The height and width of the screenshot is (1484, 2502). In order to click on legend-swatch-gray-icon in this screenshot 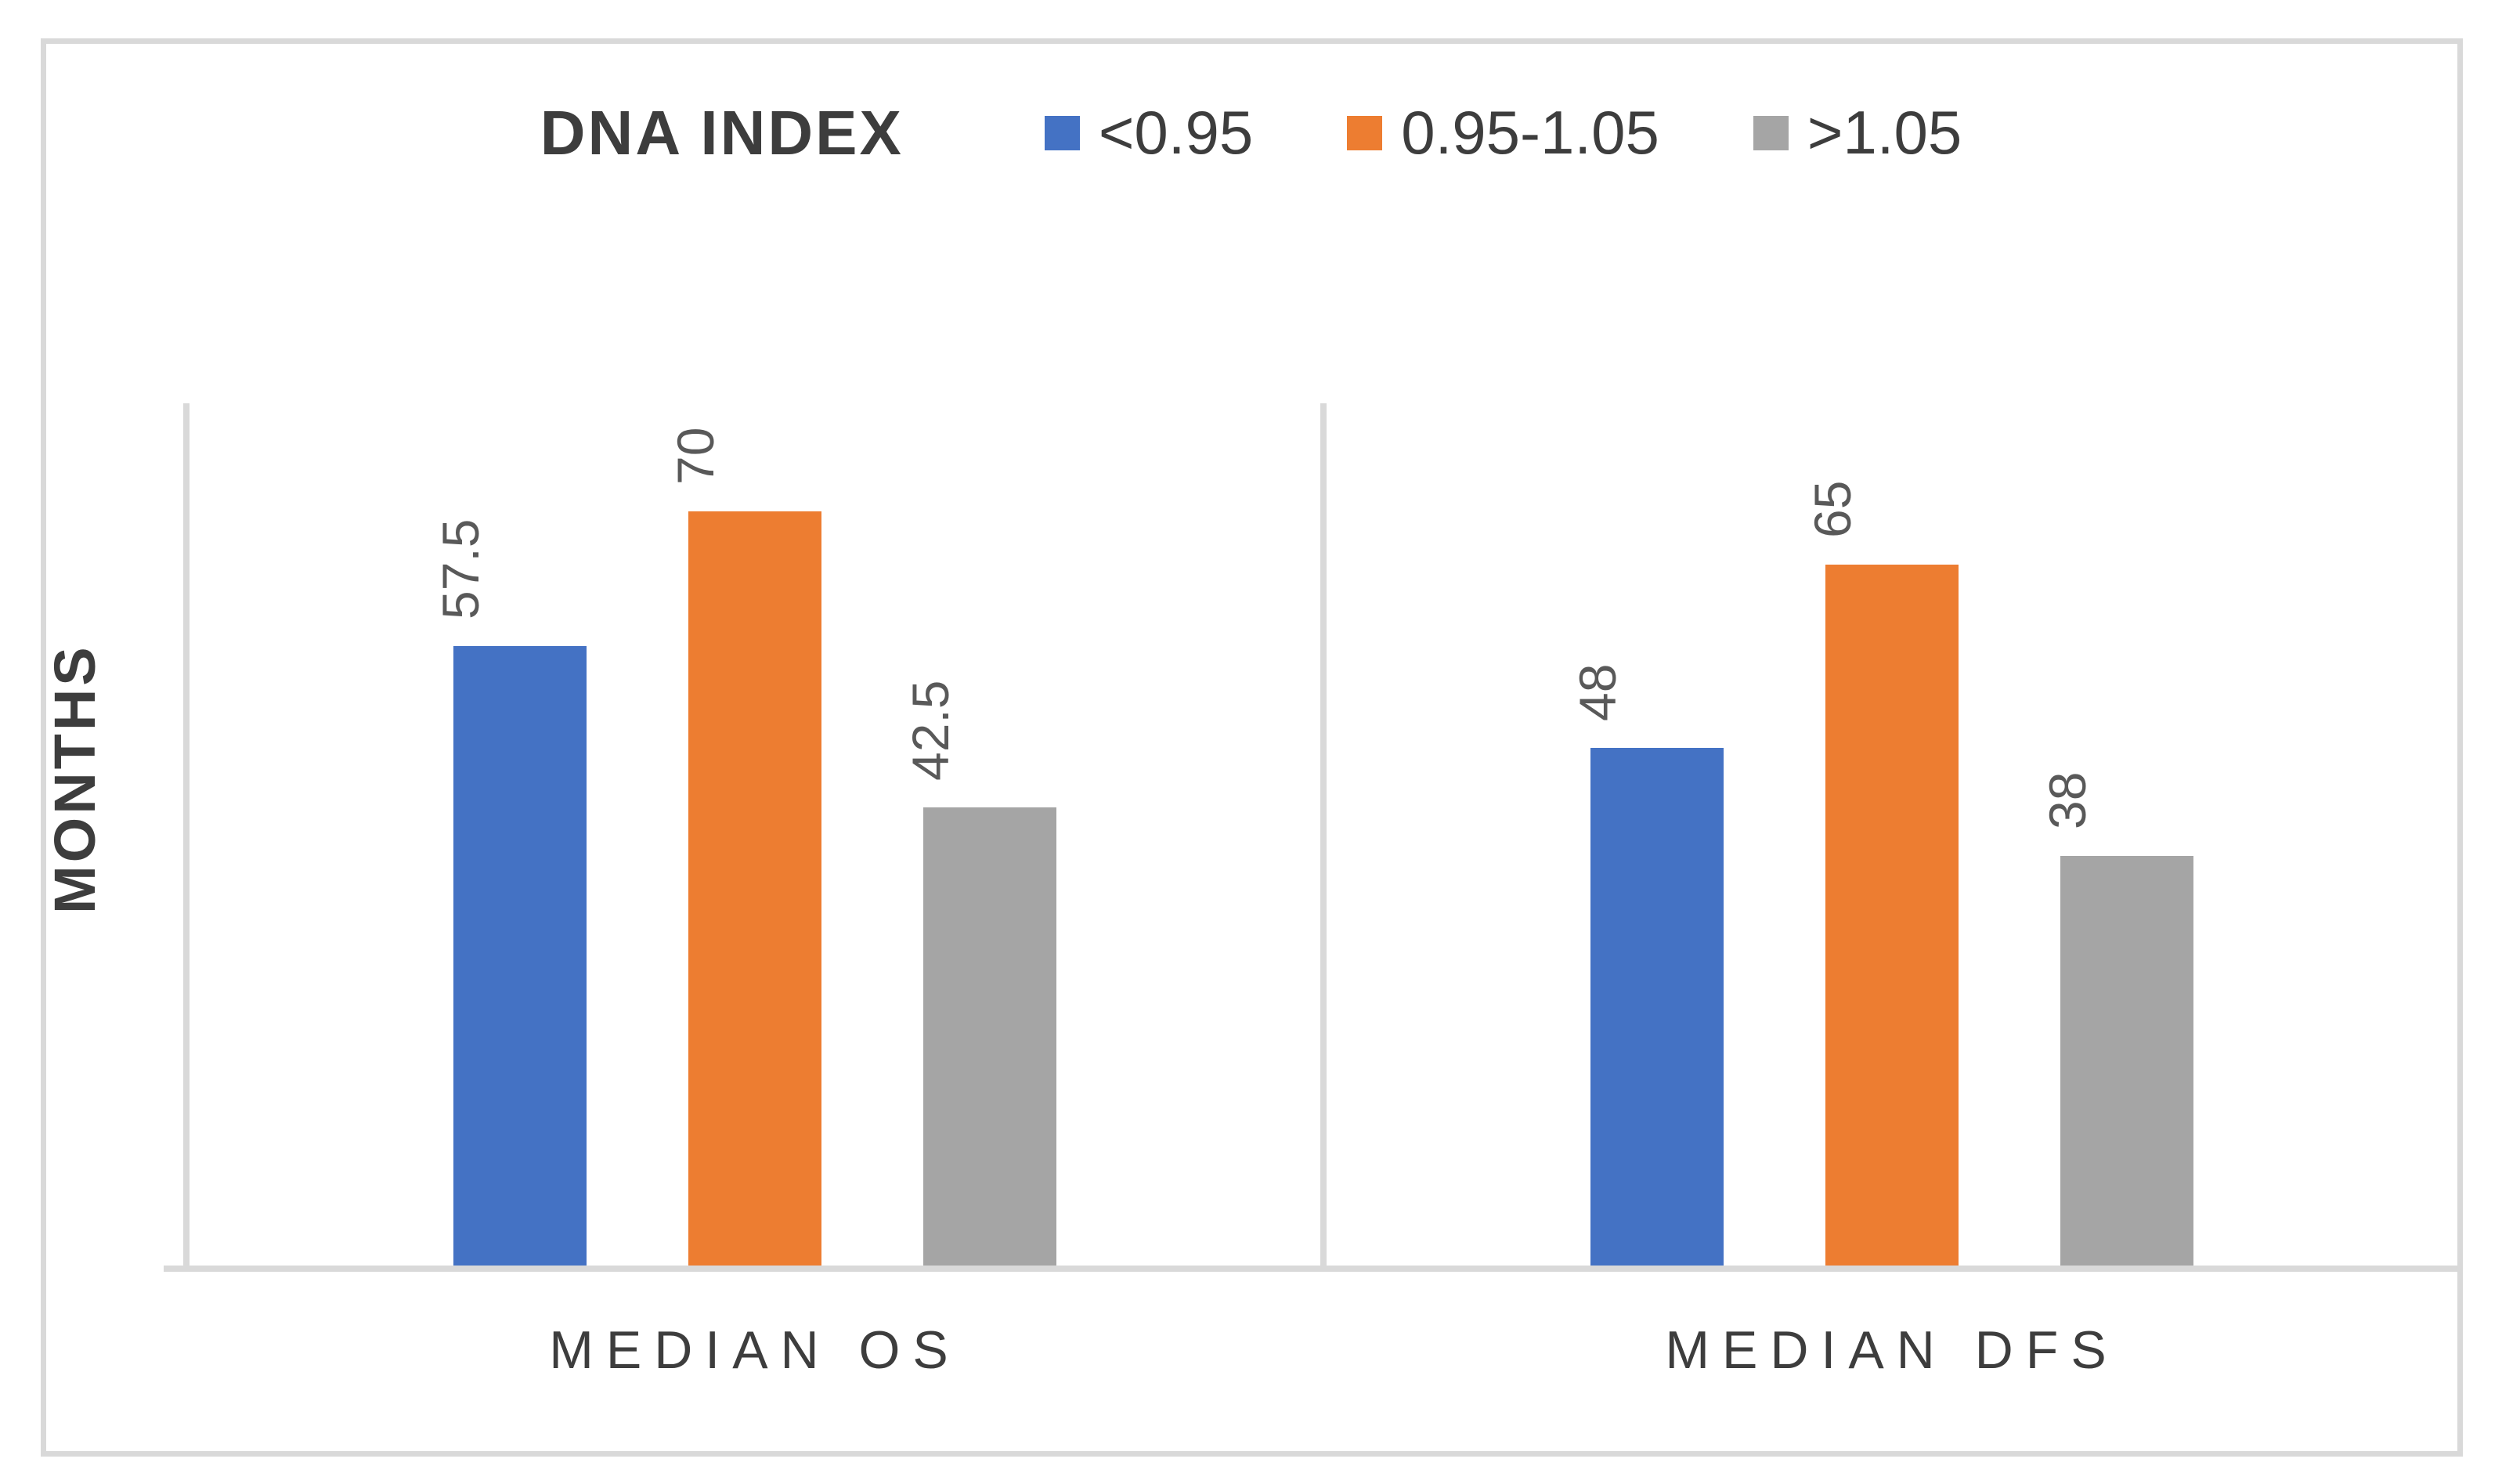, I will do `click(1771, 132)`.